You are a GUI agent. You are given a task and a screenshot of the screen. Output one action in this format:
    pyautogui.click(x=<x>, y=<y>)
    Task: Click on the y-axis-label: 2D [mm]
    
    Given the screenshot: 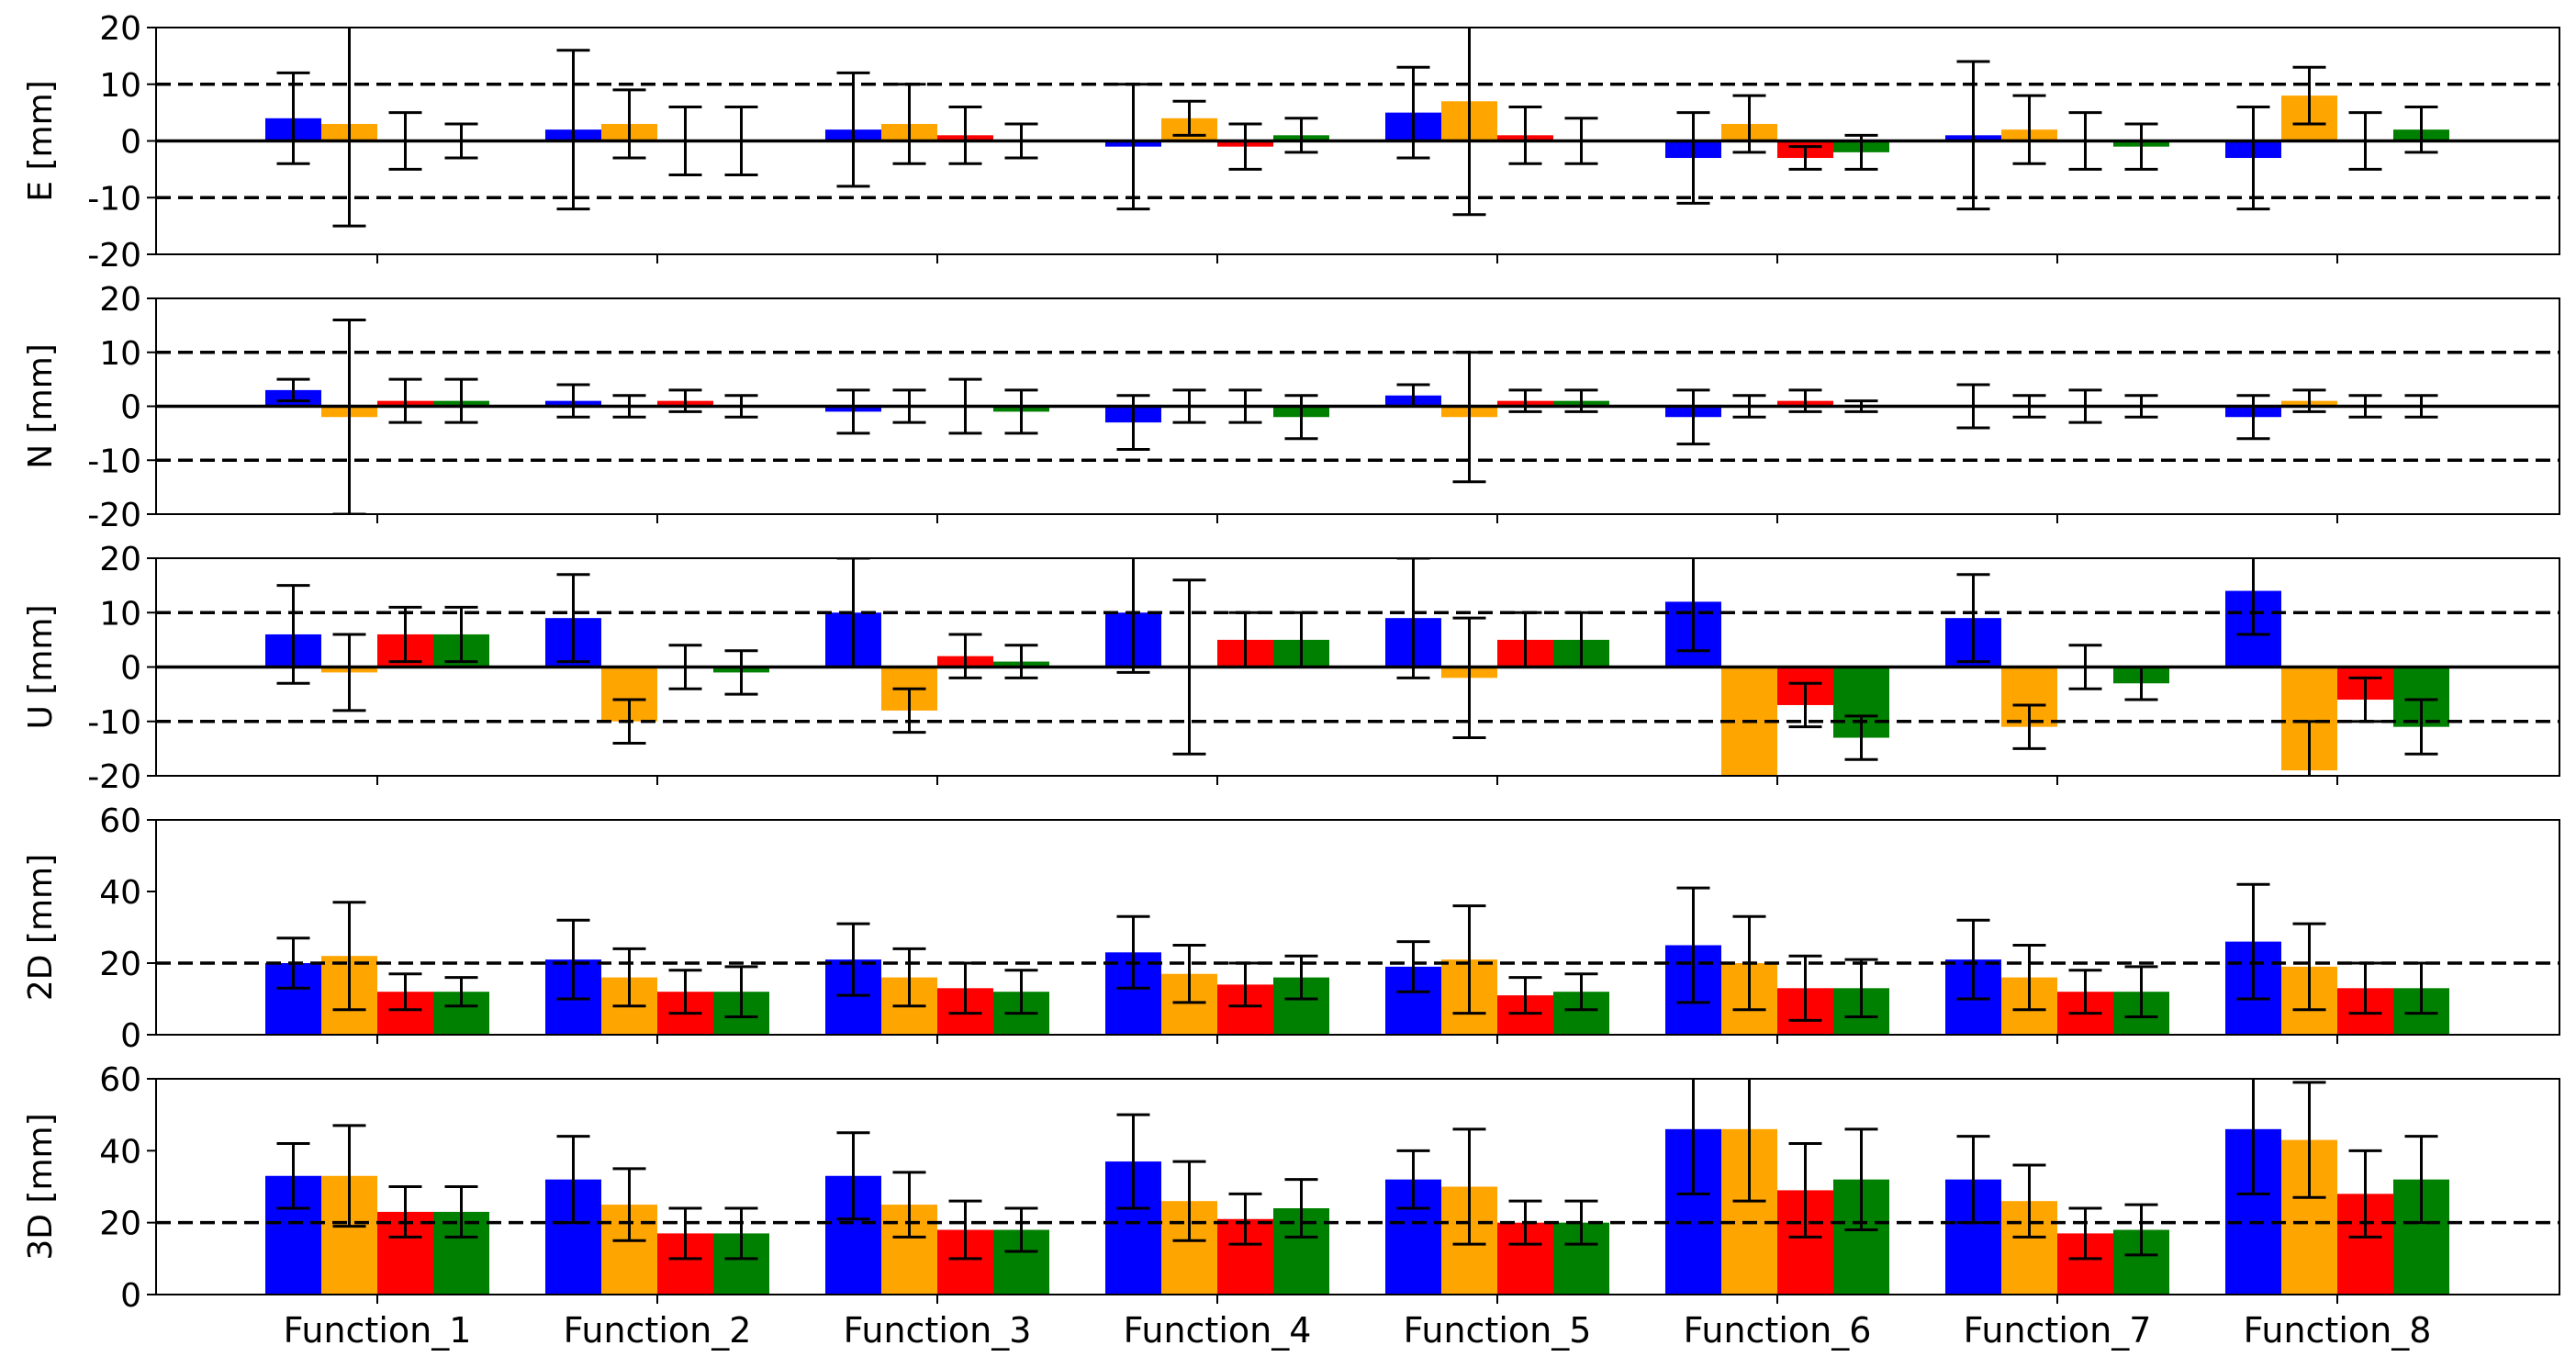 What is the action you would take?
    pyautogui.click(x=41, y=928)
    